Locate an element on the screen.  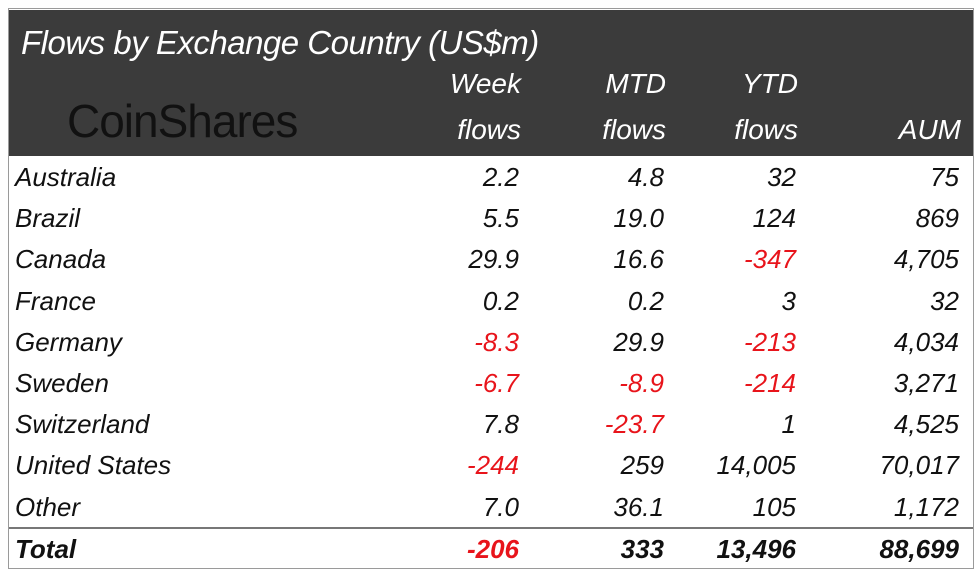
col-mtd-bottom: flows is located at coordinates (634, 129).